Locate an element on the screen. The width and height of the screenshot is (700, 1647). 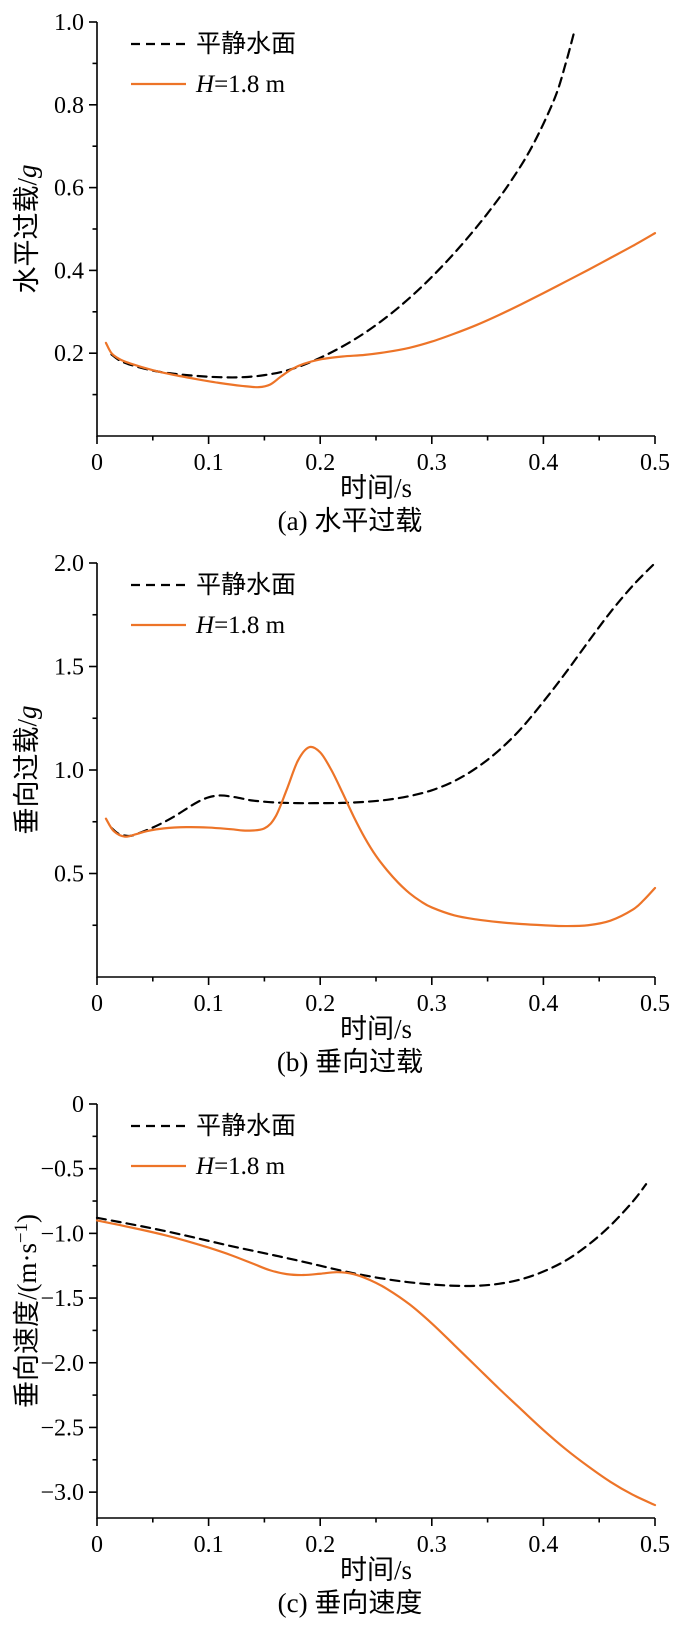
caption-horizontal-overload: (a) 水平过载 is located at coordinates (350, 521).